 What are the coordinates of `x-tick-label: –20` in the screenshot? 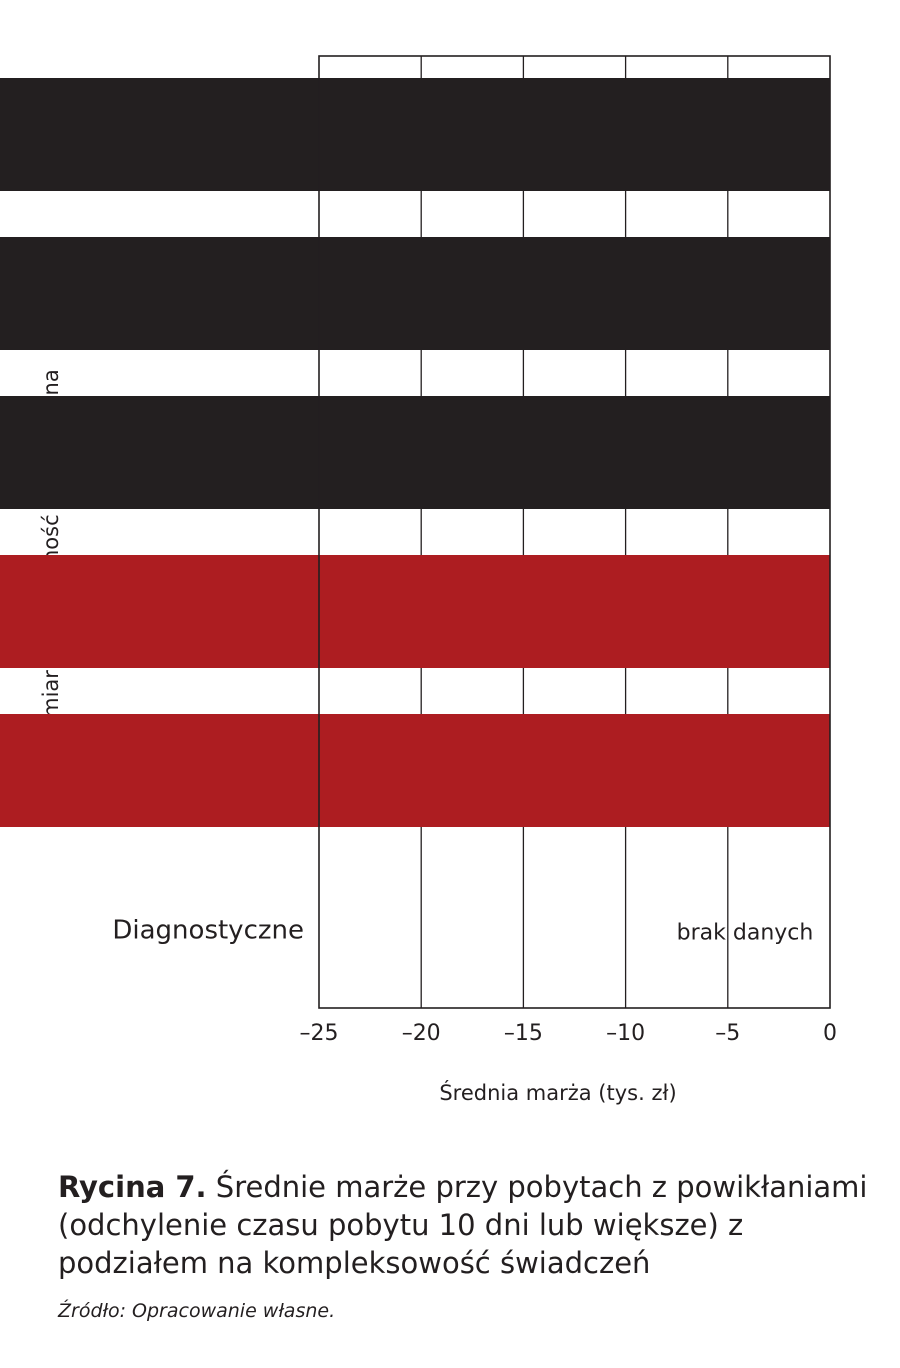 It's located at (421, 1033).